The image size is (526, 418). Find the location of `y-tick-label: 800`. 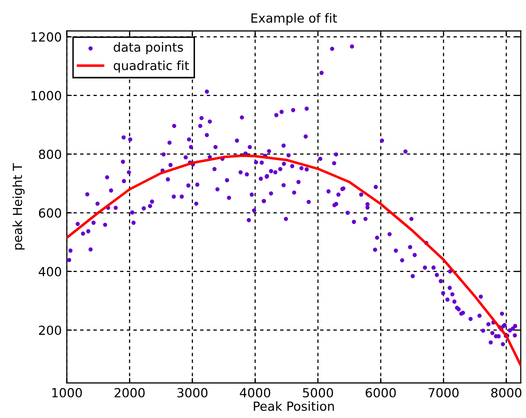

y-tick-label: 800 is located at coordinates (50, 155).